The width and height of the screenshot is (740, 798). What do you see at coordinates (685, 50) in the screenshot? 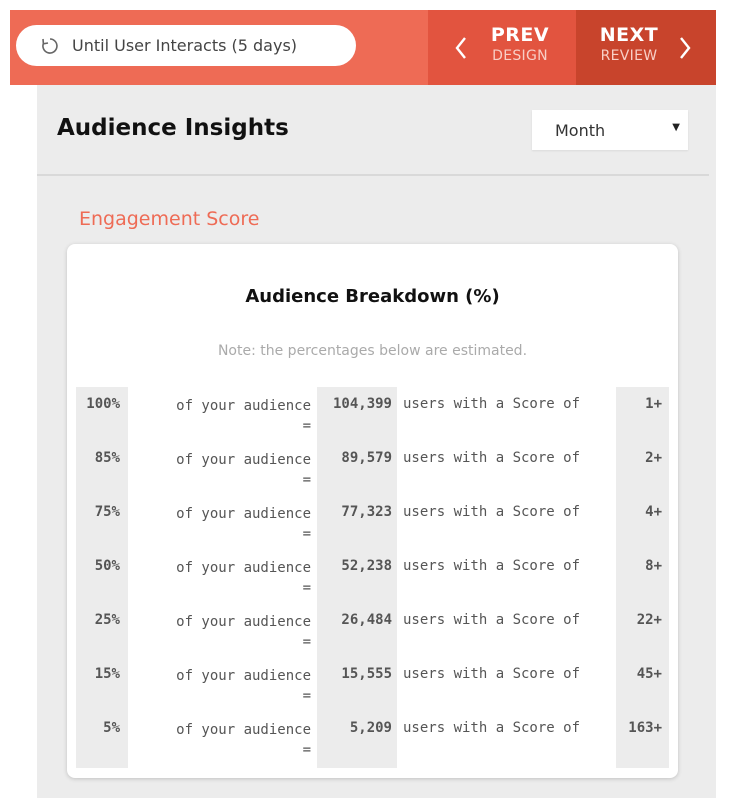
I see `chevron-right-icon` at bounding box center [685, 50].